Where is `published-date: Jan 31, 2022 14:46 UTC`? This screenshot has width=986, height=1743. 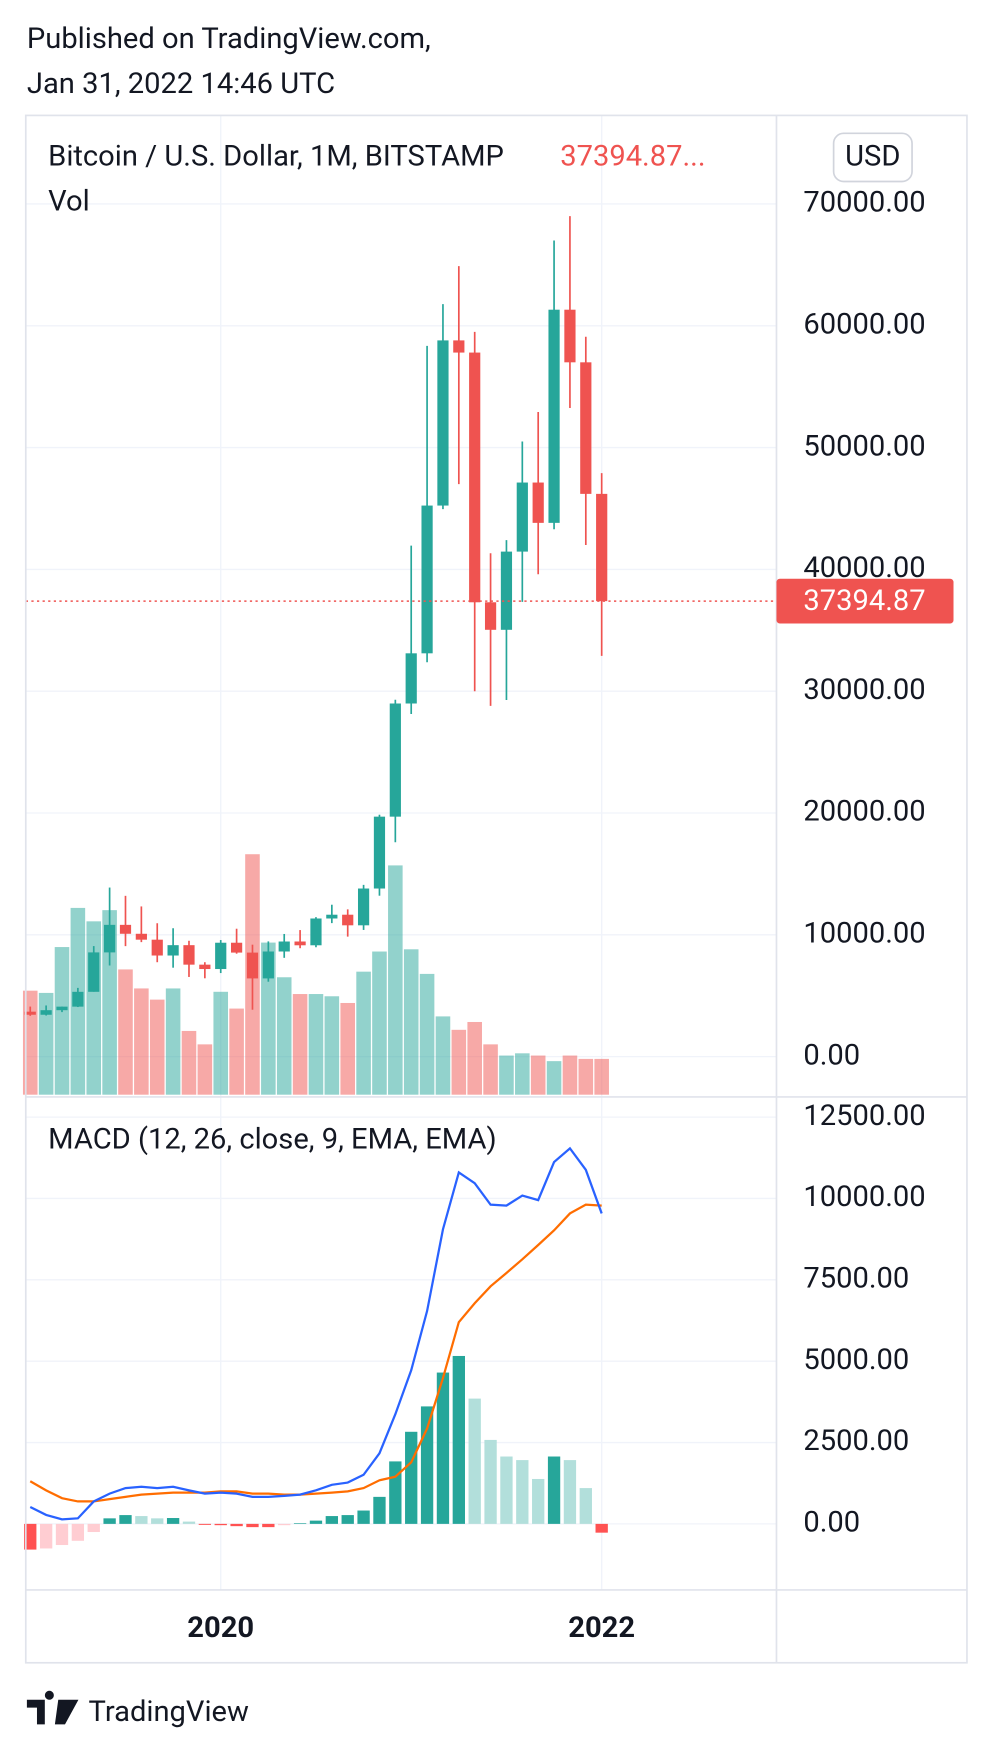 published-date: Jan 31, 2022 14:46 UTC is located at coordinates (181, 84).